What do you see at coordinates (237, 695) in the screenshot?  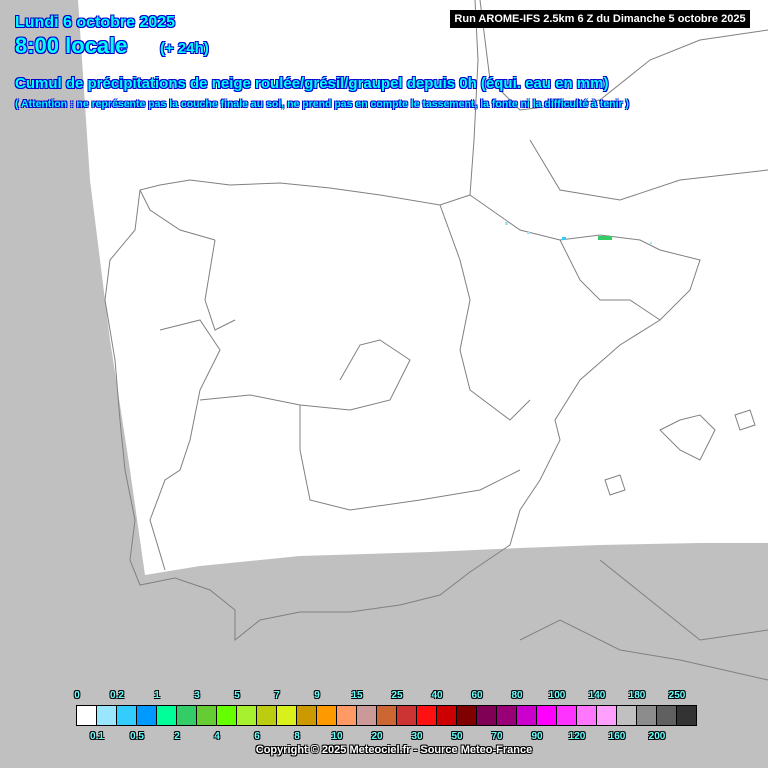 I see `legend-label: 5` at bounding box center [237, 695].